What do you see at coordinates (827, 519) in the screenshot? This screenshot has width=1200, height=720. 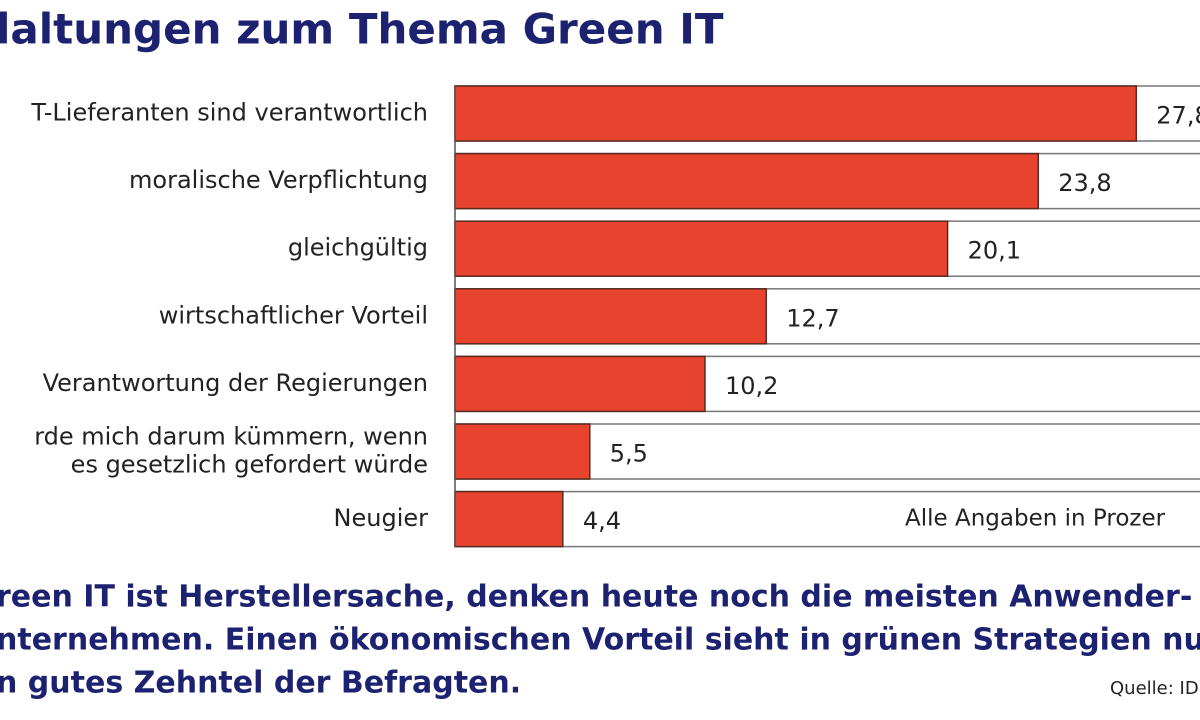 I see `row-frame` at bounding box center [827, 519].